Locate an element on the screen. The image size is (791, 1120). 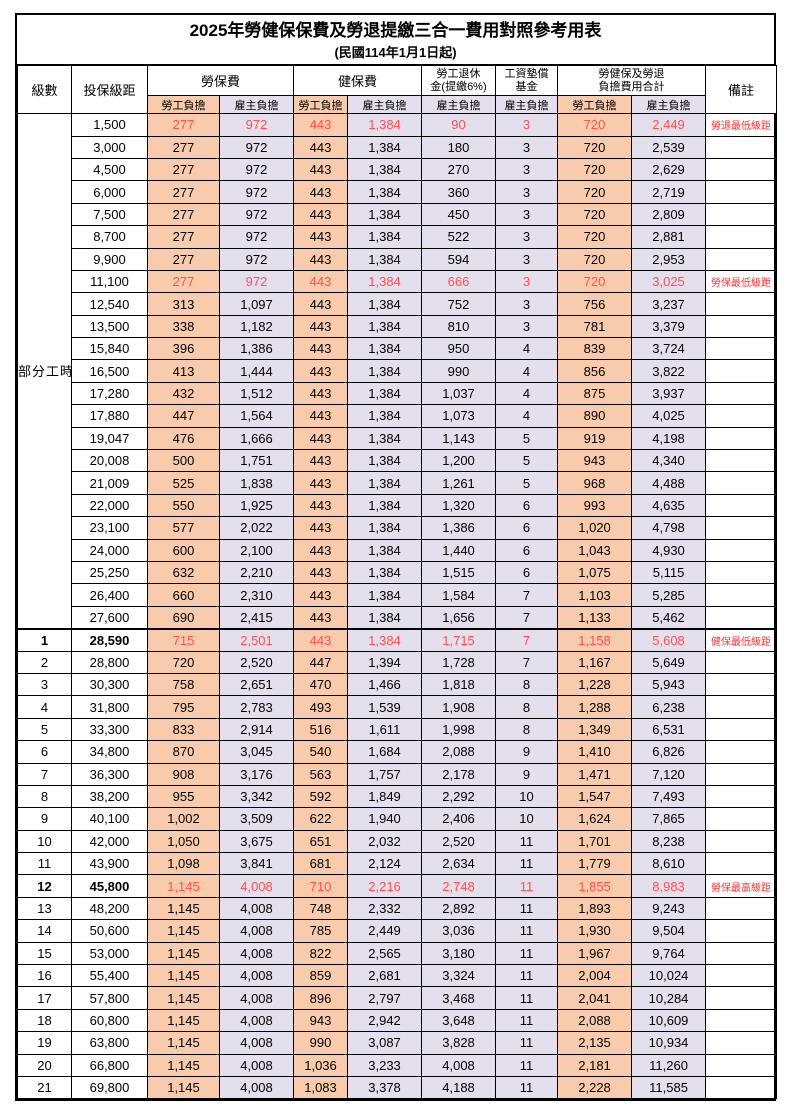
total-employer-cell: 4,198 is located at coordinates (669, 438).